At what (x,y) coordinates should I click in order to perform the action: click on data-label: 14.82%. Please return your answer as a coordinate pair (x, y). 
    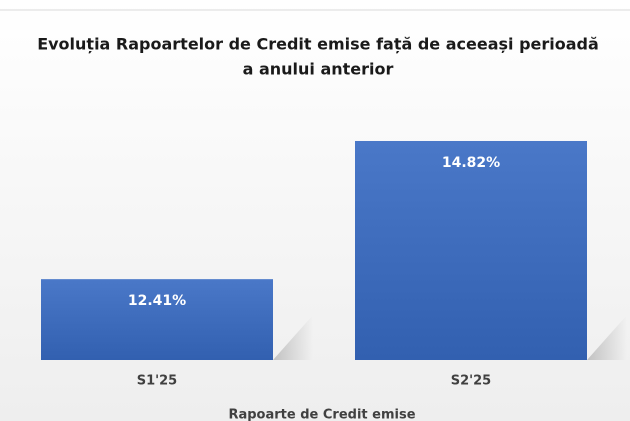
    Looking at the image, I should click on (471, 163).